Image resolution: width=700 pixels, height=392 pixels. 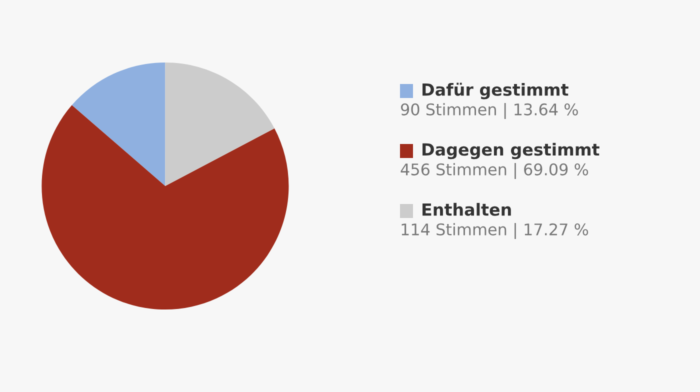 What do you see at coordinates (489, 111) in the screenshot?
I see `data-label: 90 Stimmen | 13.64 %` at bounding box center [489, 111].